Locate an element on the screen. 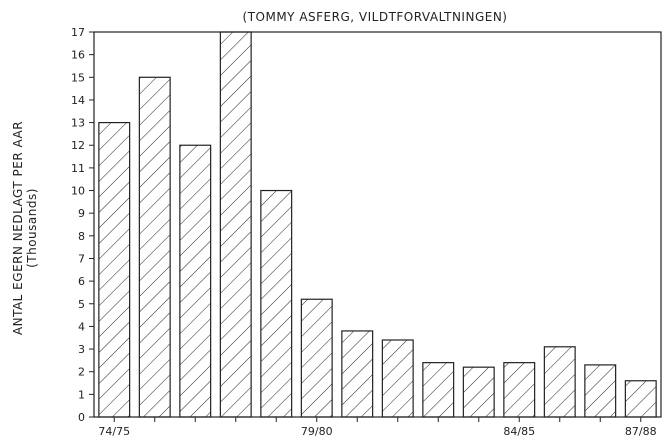 Image resolution: width=668 pixels, height=447 pixels. y-tick-label: 4 is located at coordinates (81, 326).